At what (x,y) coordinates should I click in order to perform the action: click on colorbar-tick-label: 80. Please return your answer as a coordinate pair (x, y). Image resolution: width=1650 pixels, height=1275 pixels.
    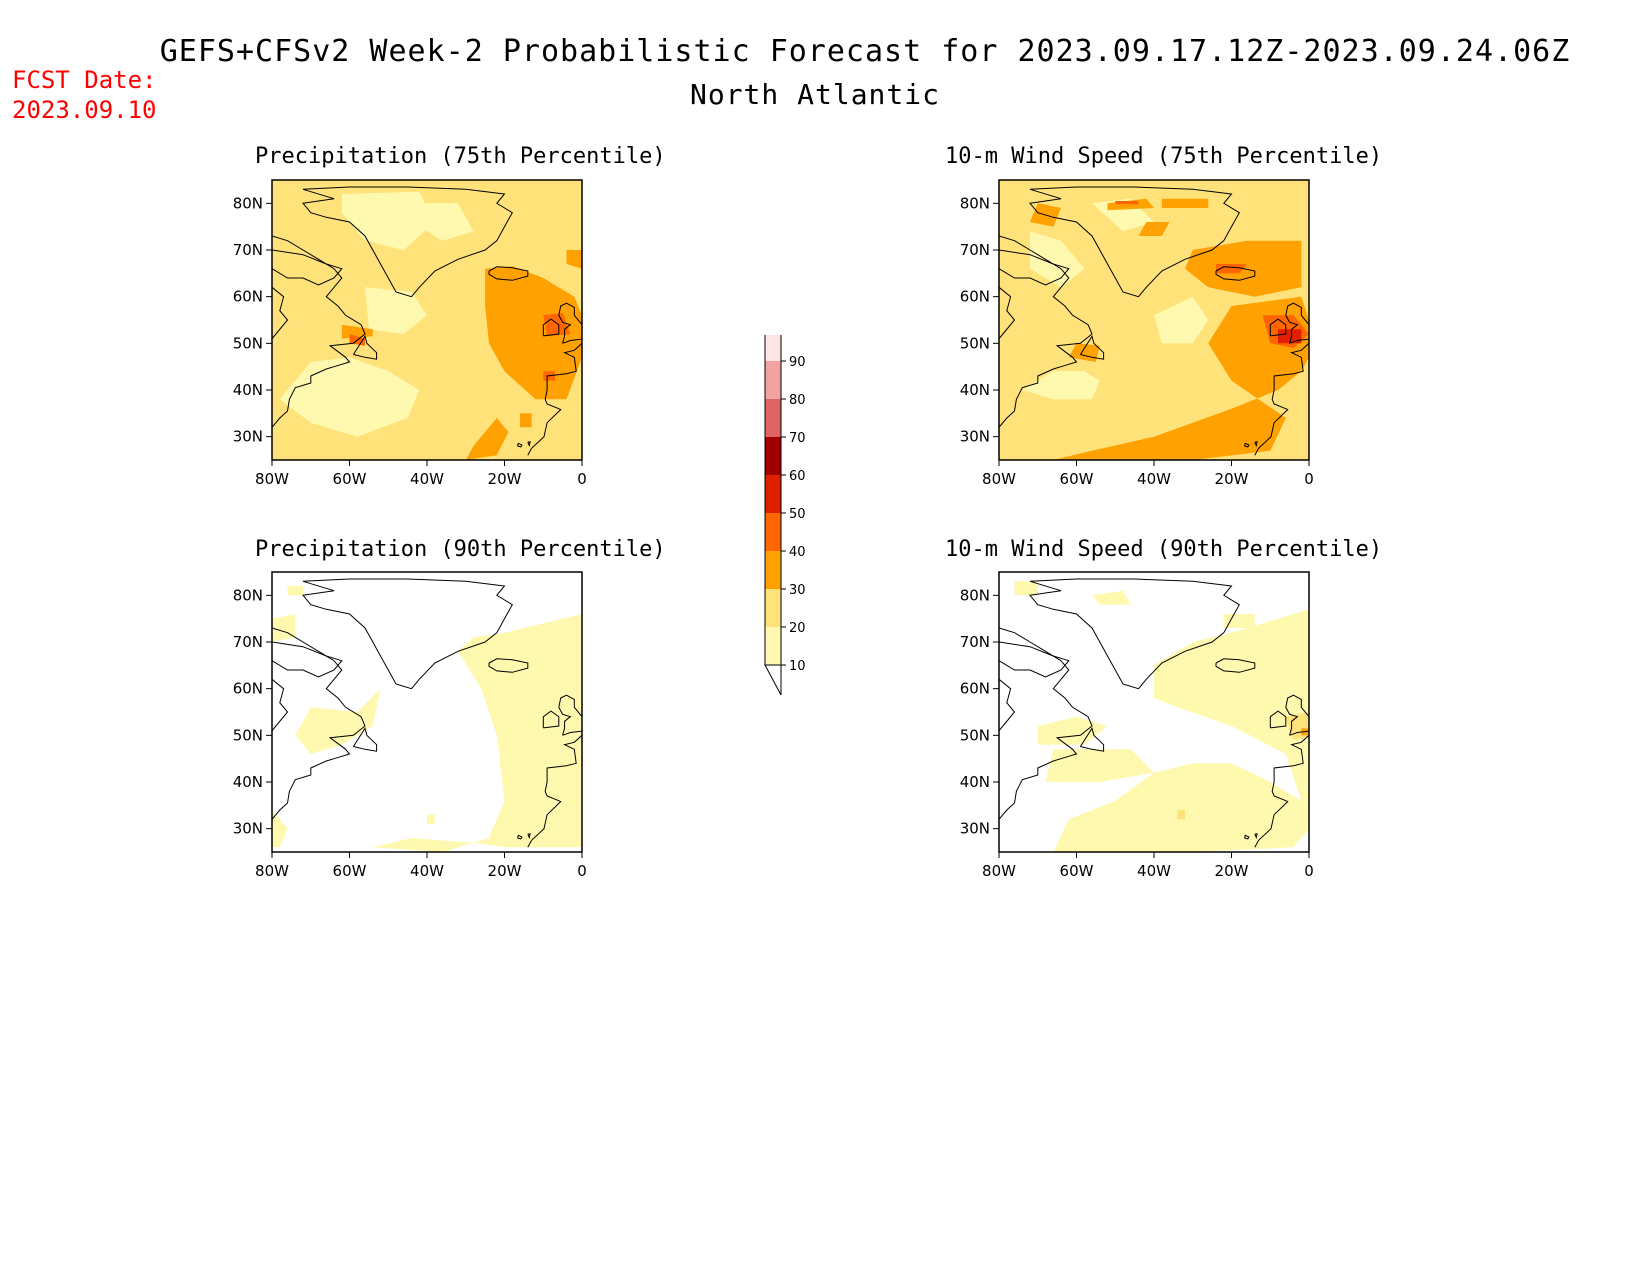
    Looking at the image, I should click on (797, 400).